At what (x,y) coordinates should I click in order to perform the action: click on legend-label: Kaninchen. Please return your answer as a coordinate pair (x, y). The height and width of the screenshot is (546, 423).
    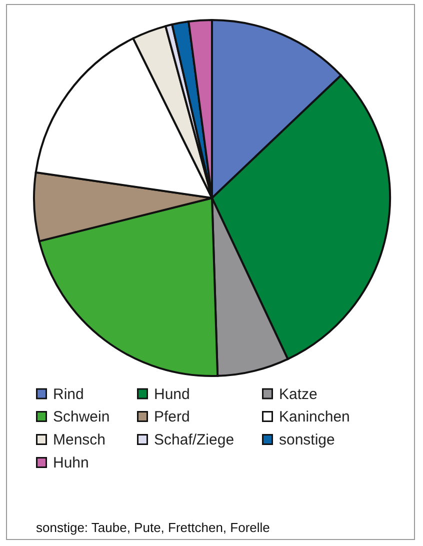
    Looking at the image, I should click on (314, 417).